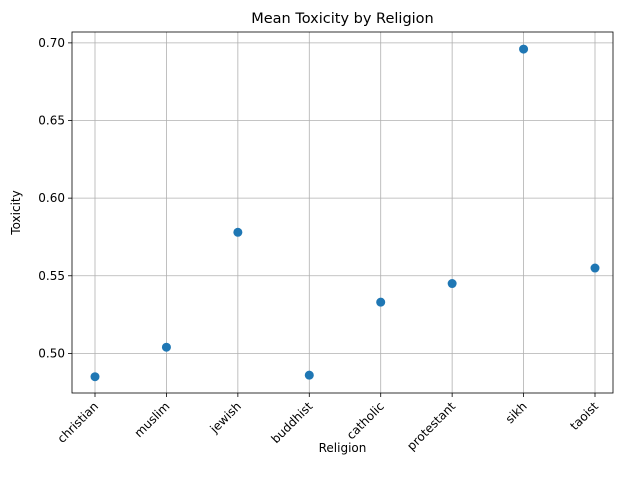  What do you see at coordinates (365, 420) in the screenshot?
I see `x-tick-label: catholic` at bounding box center [365, 420].